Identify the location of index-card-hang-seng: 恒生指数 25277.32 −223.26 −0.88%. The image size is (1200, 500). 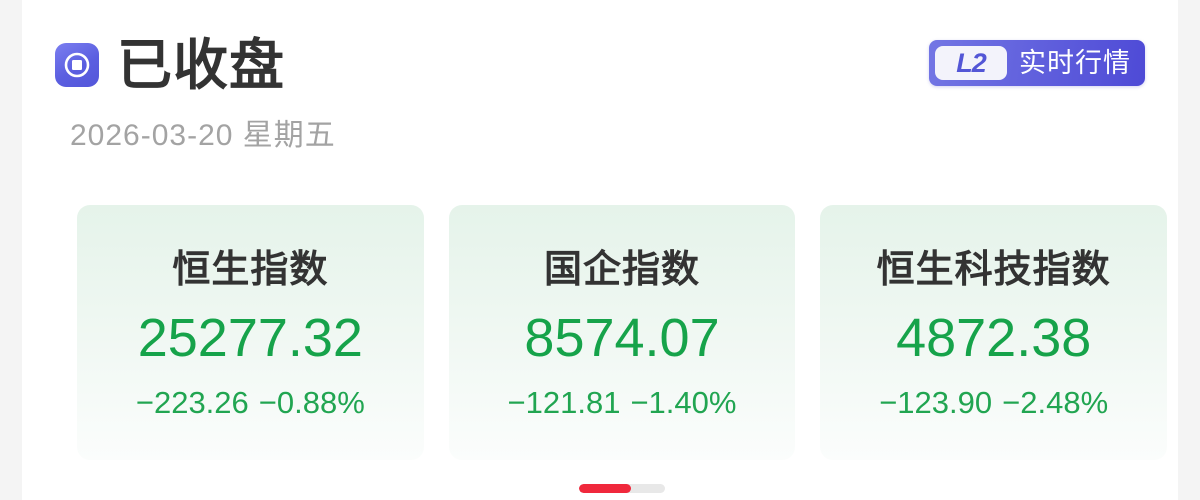
(250, 332).